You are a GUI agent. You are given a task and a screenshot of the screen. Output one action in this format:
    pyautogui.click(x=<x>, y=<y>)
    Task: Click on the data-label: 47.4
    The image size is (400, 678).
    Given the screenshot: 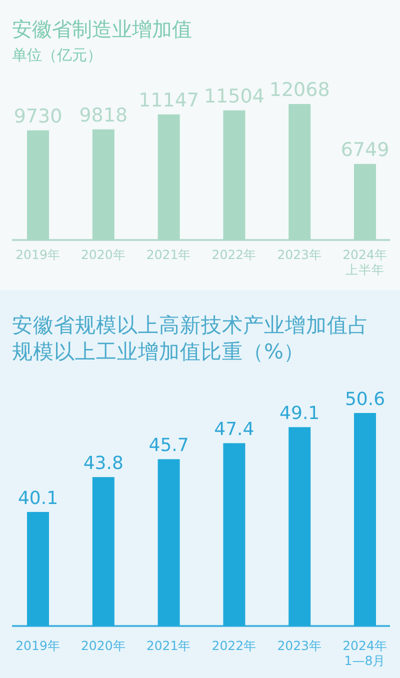 What is the action you would take?
    pyautogui.click(x=234, y=429)
    